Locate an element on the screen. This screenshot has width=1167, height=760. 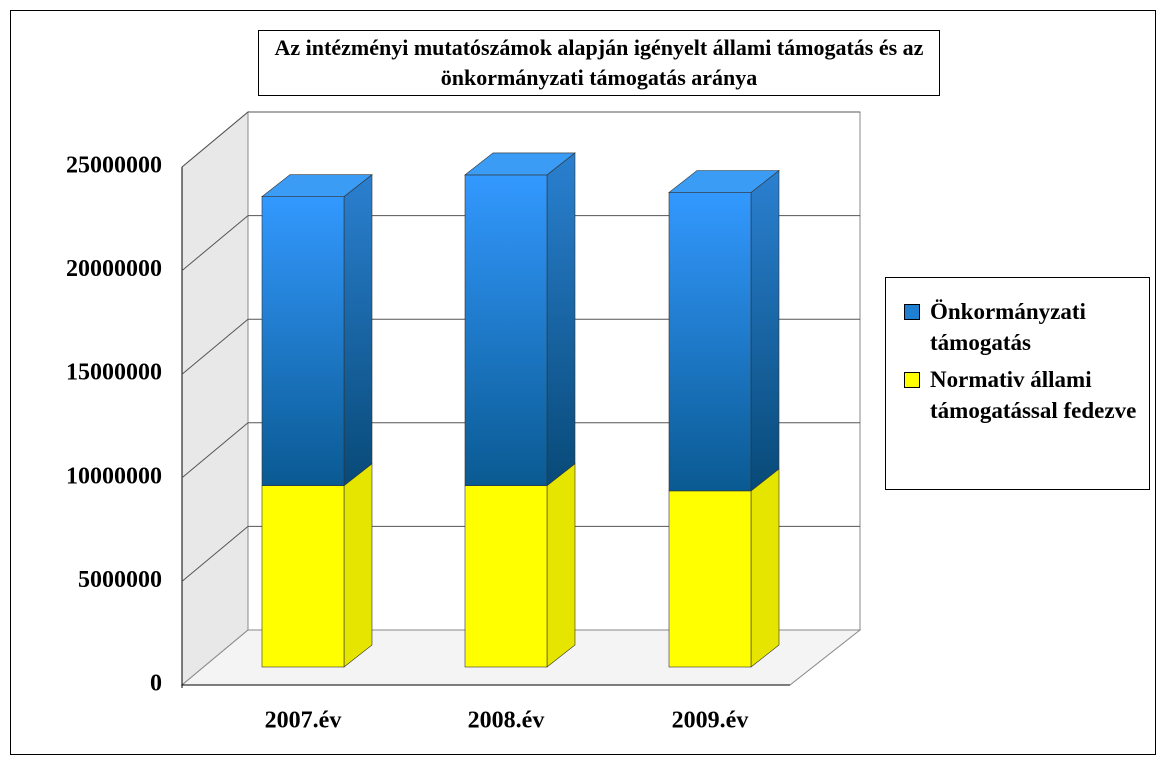
legend-label: Önkormányzati támogatás is located at coordinates (1008, 327).